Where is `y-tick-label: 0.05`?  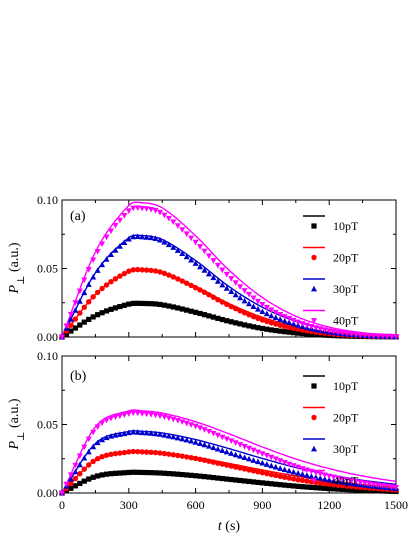 y-tick-label: 0.05 is located at coordinates (47, 425).